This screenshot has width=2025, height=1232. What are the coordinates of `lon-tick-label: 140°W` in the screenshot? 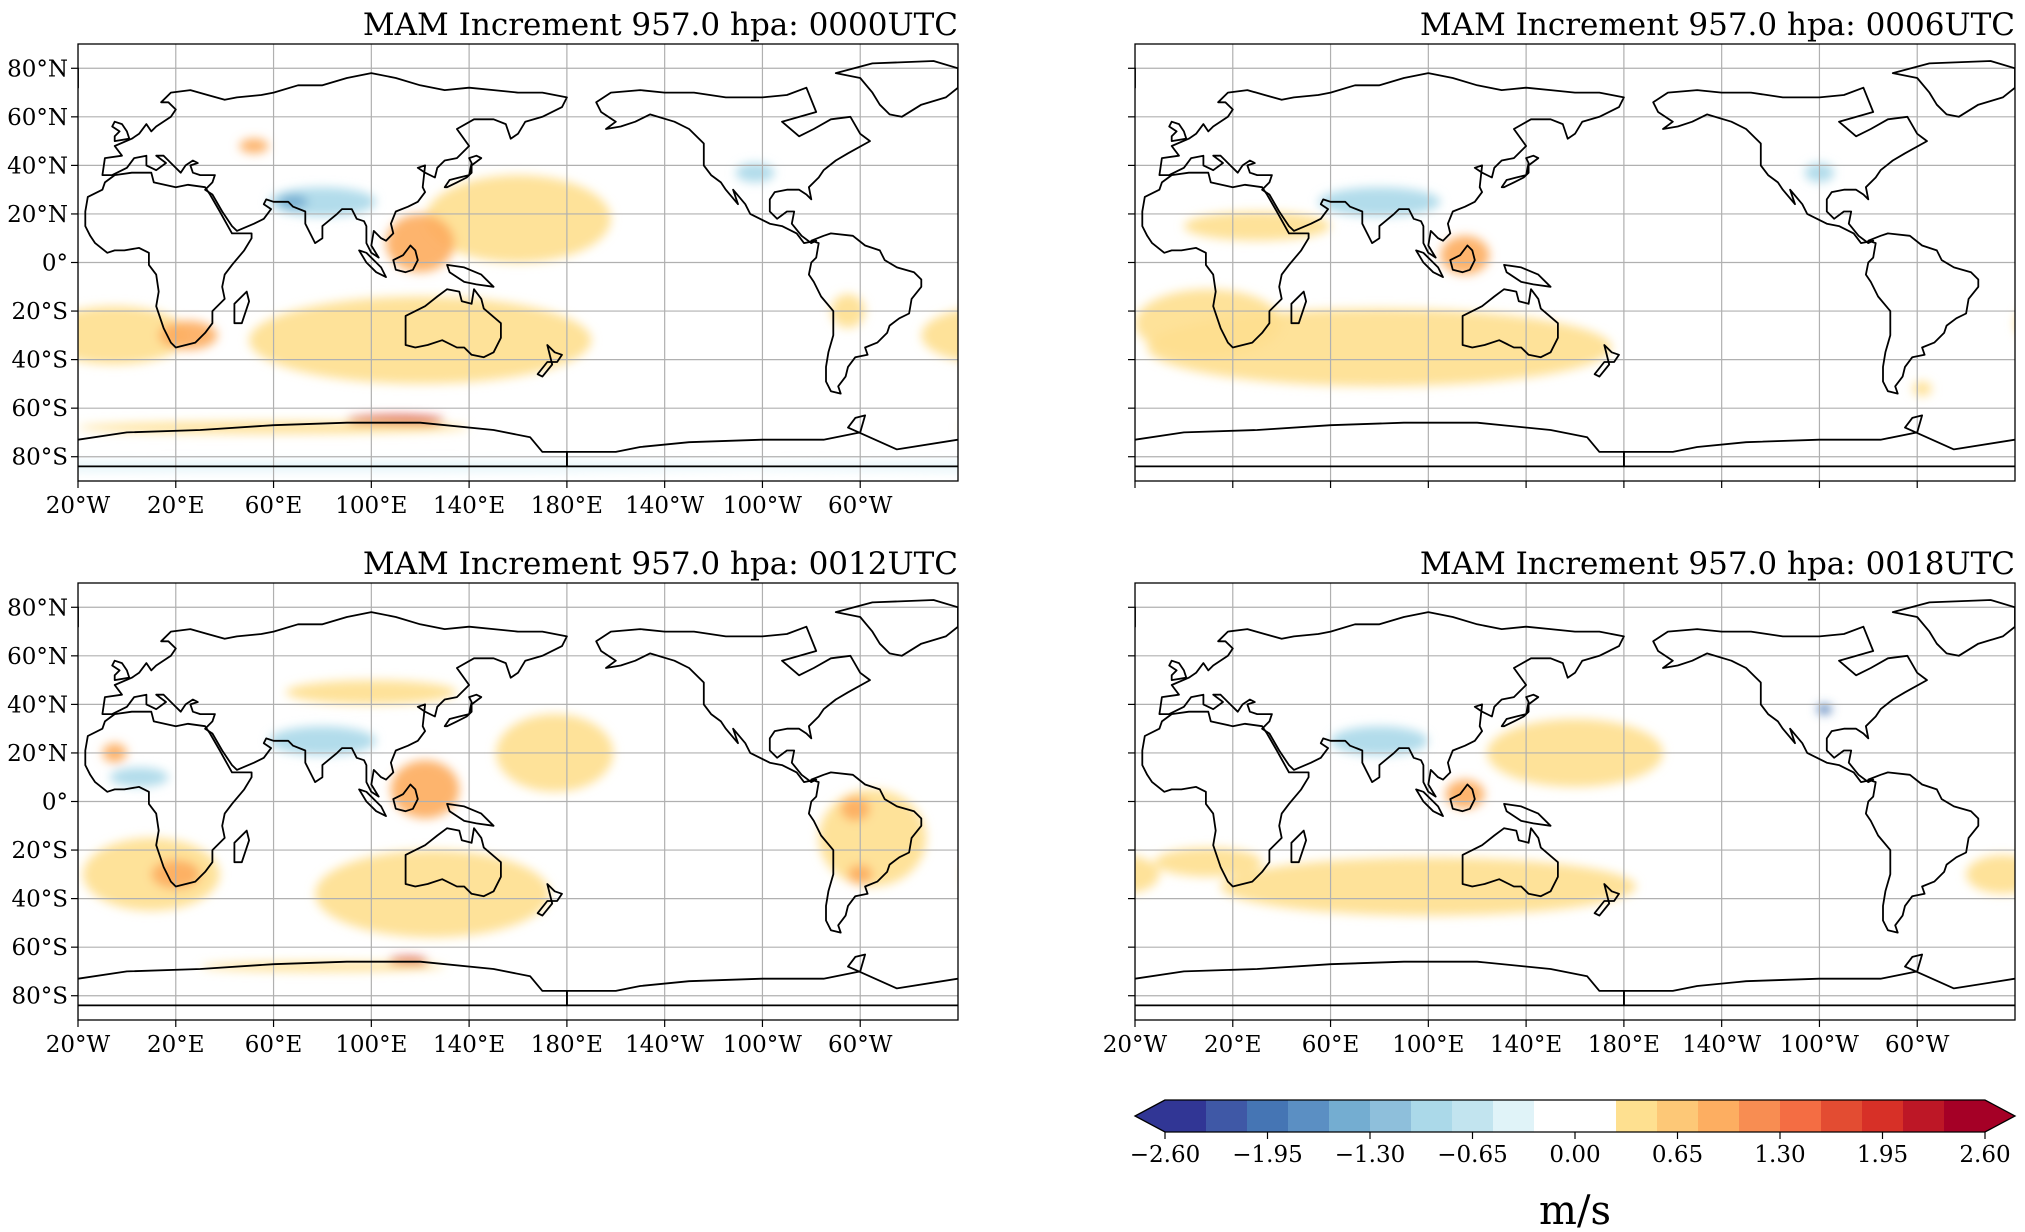 It's located at (1721, 1045).